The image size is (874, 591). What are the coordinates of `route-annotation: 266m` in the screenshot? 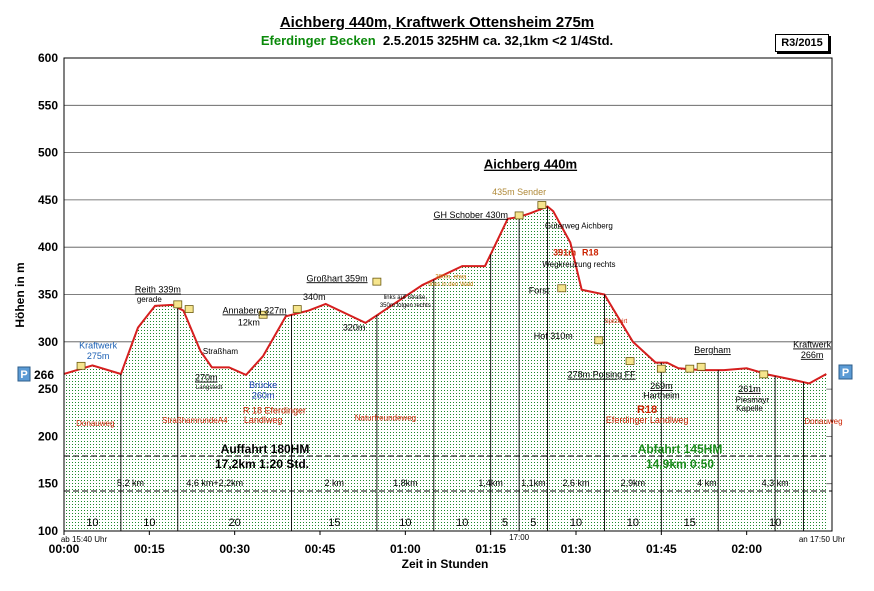 It's located at (812, 355).